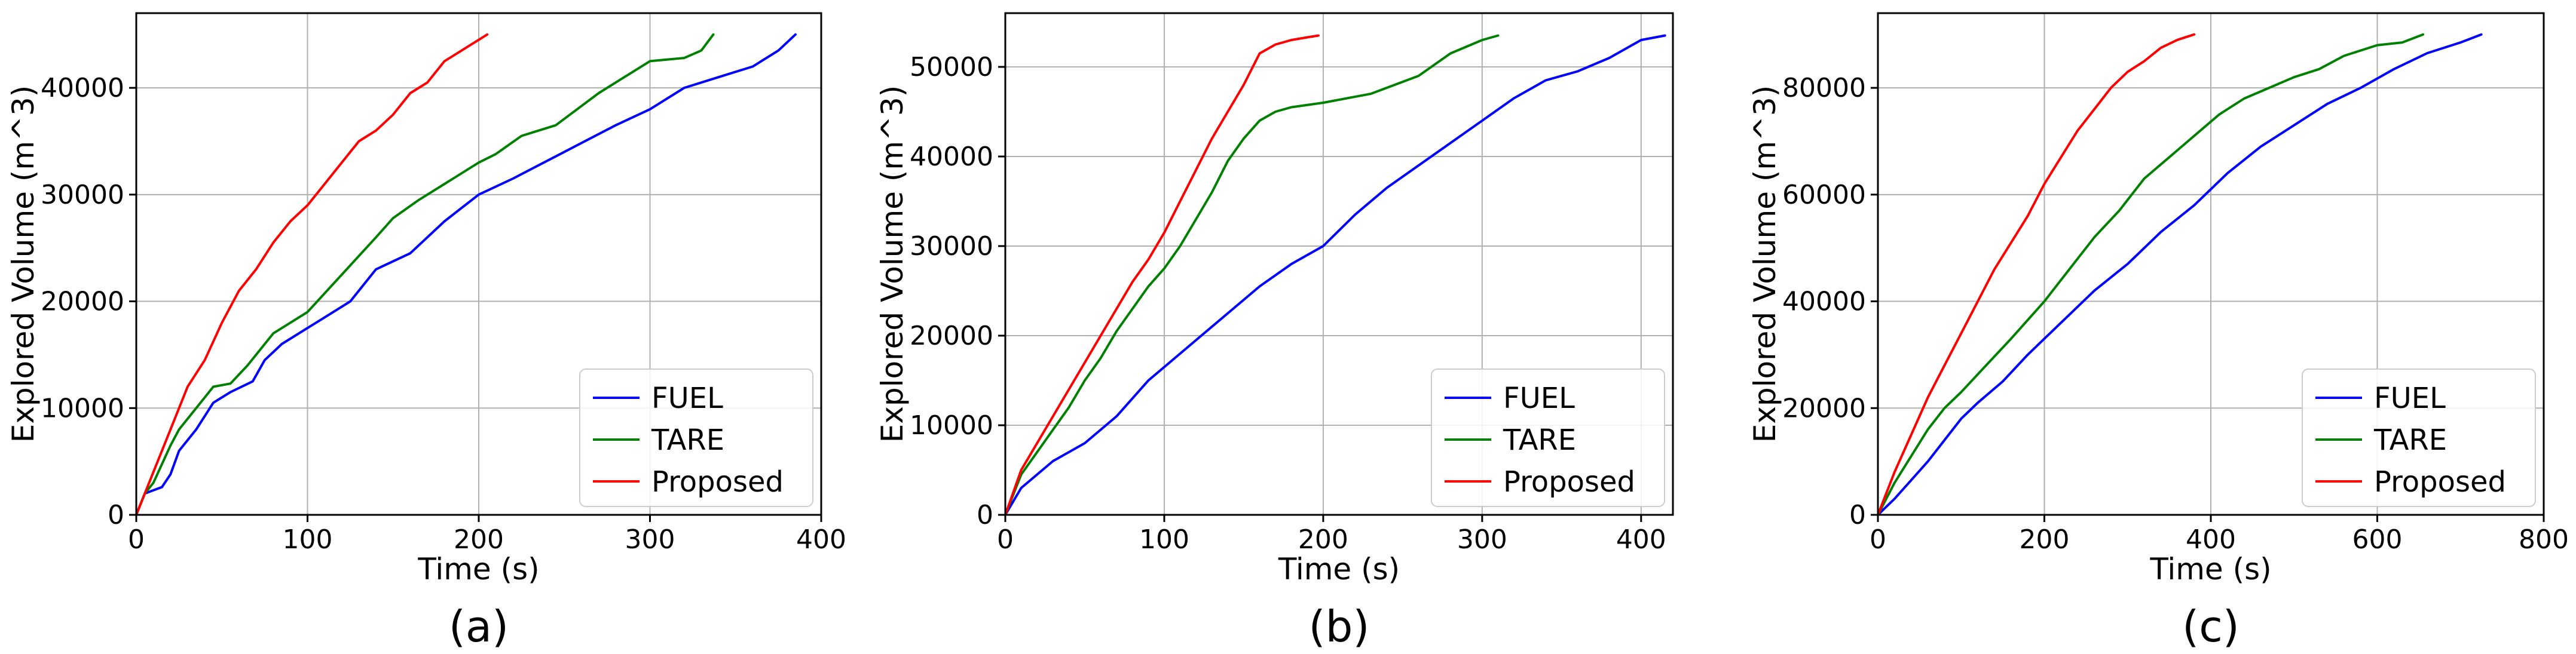  What do you see at coordinates (951, 67) in the screenshot?
I see `y-tick-label: 50000` at bounding box center [951, 67].